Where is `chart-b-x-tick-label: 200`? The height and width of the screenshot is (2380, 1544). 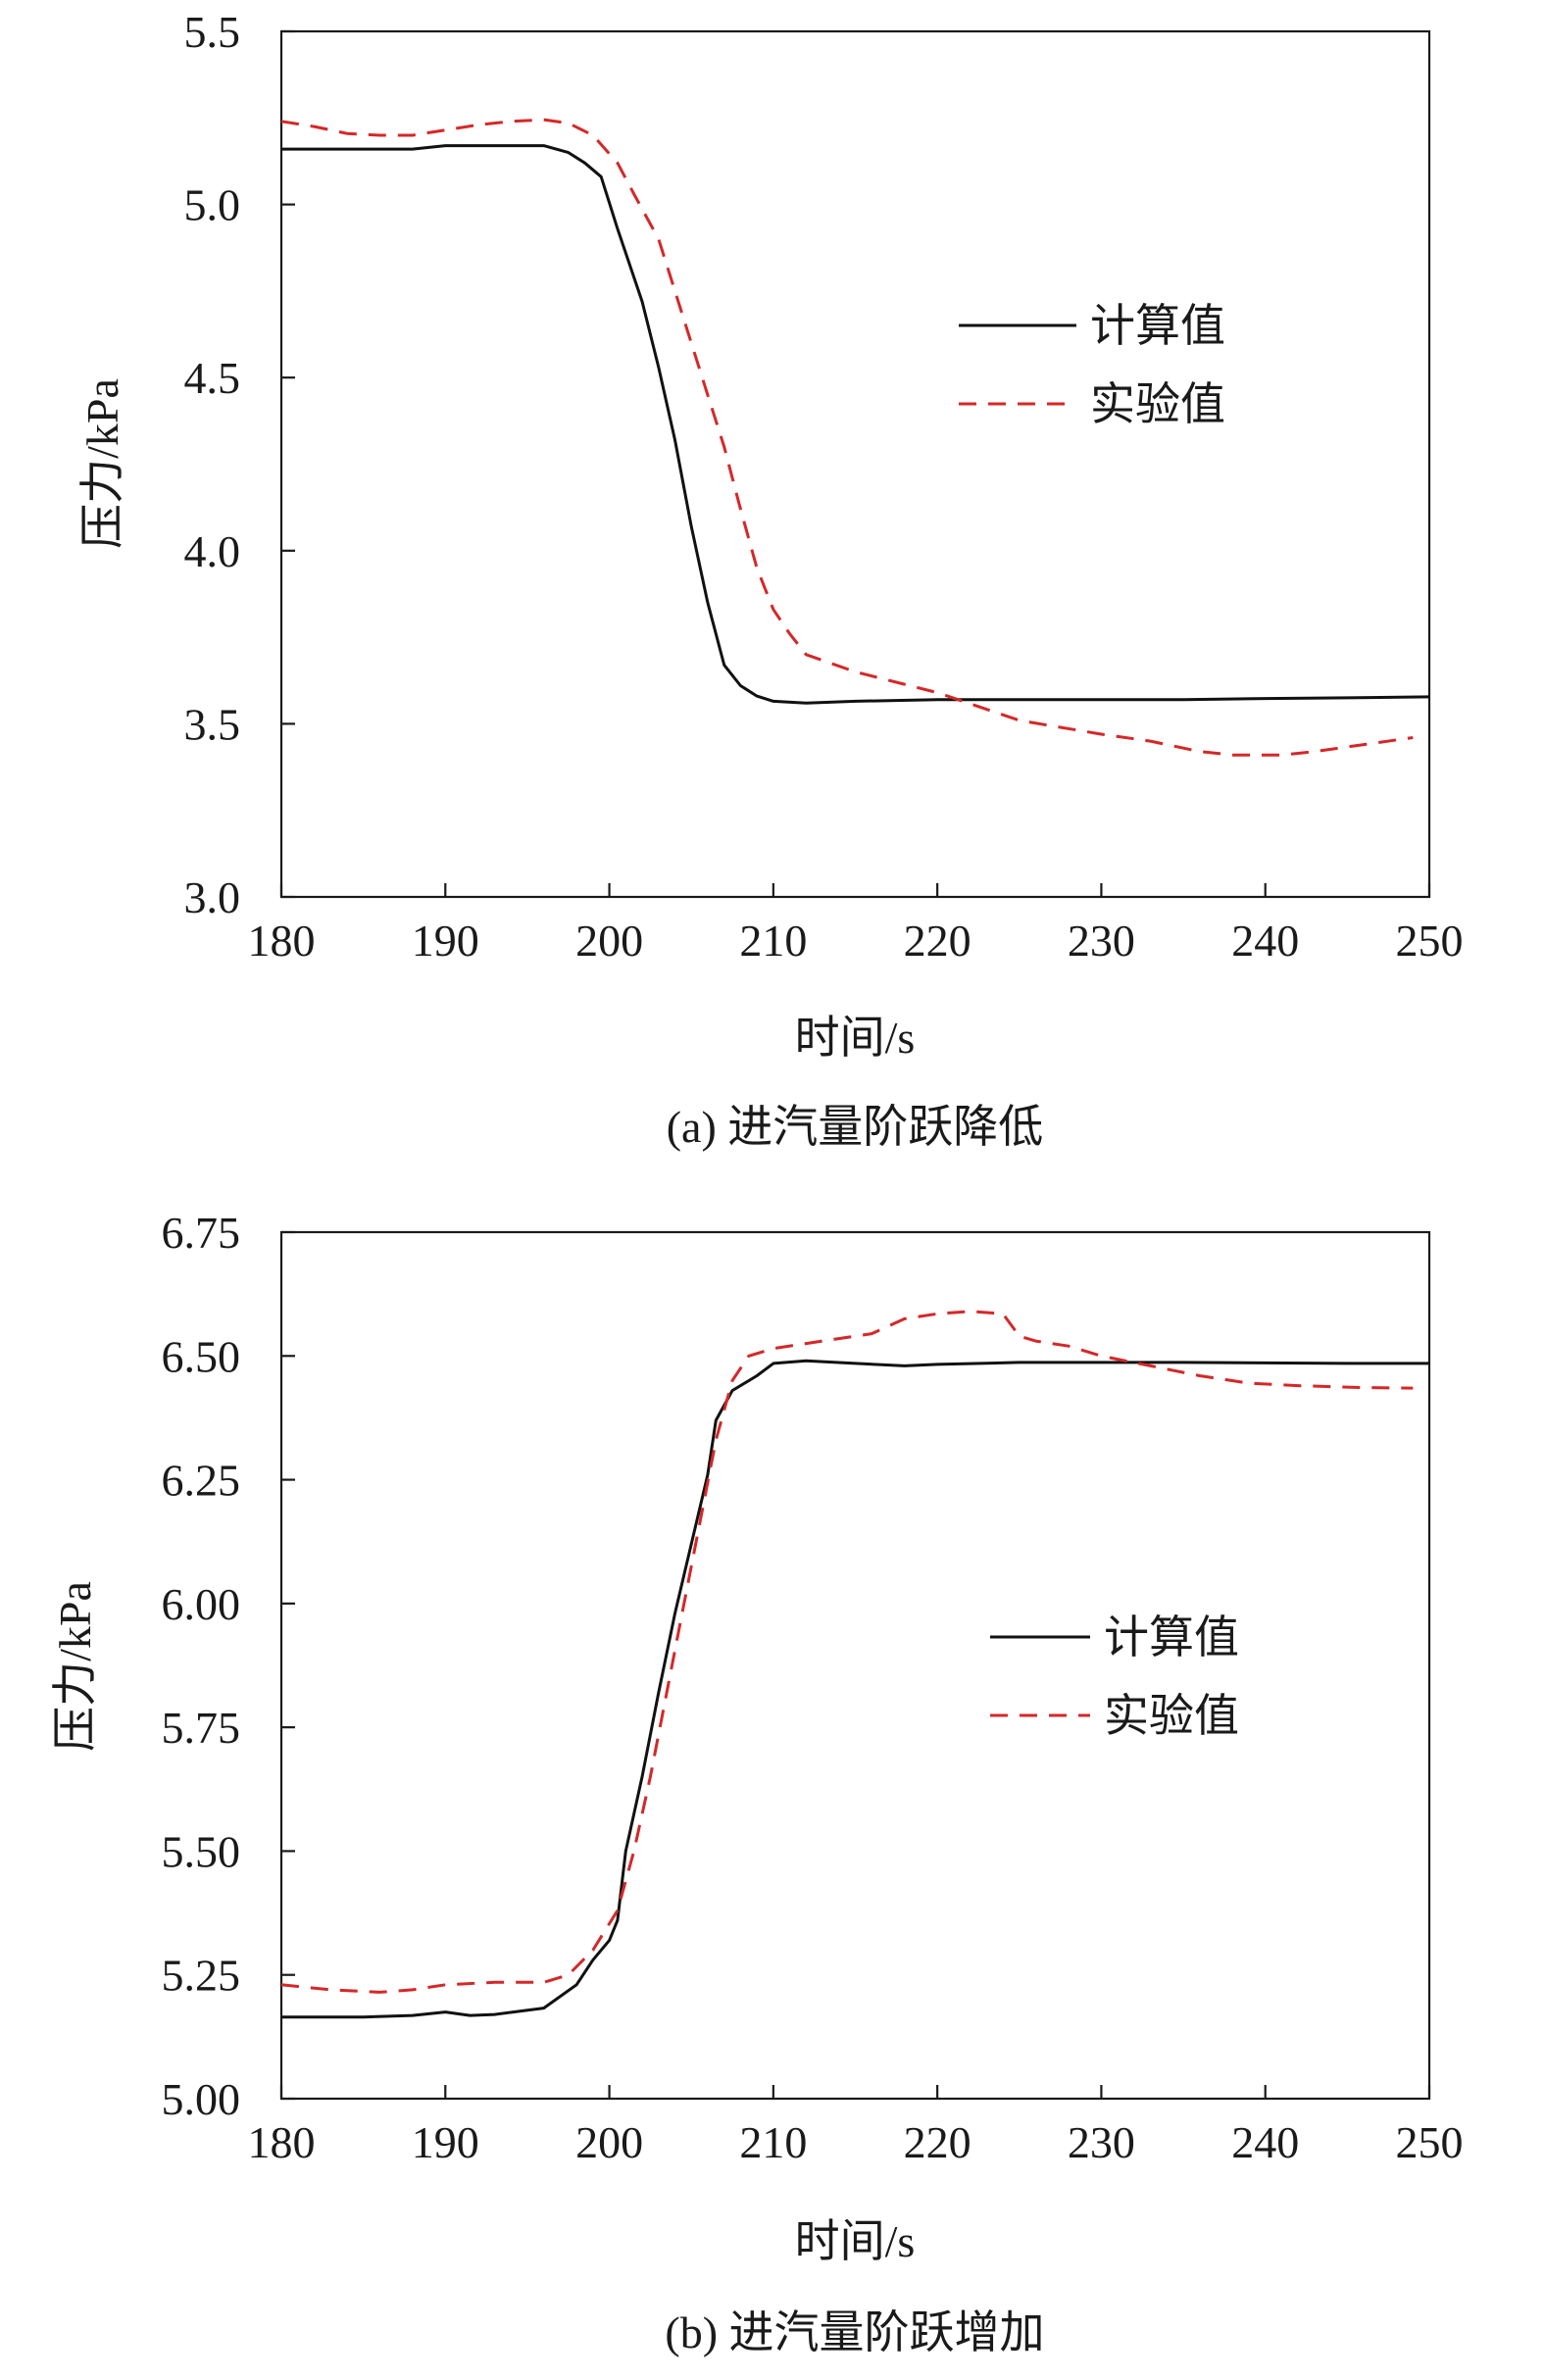
chart-b-x-tick-label: 200 is located at coordinates (609, 2142).